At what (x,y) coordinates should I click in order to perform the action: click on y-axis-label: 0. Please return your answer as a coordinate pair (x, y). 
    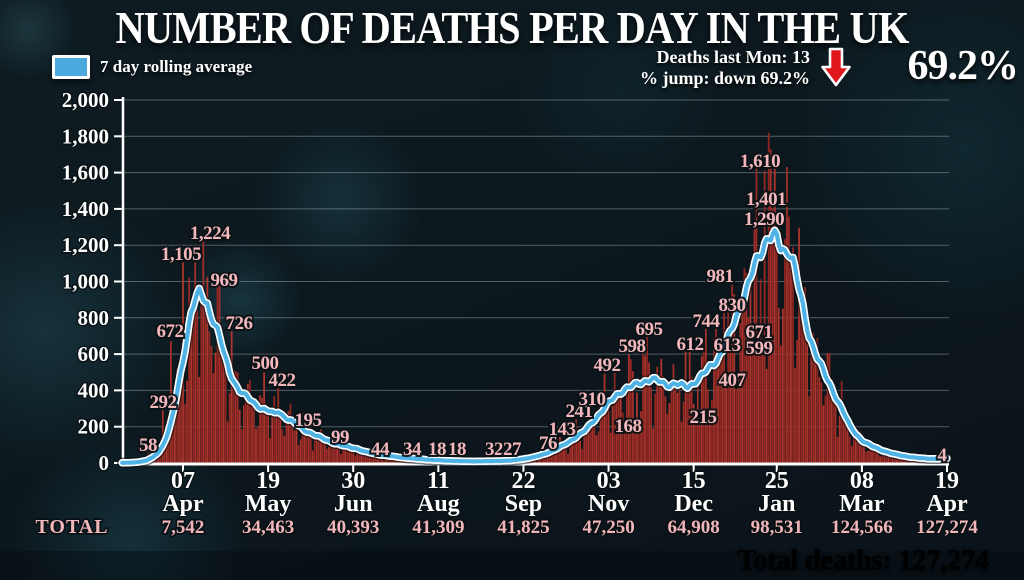
    Looking at the image, I should click on (104, 463).